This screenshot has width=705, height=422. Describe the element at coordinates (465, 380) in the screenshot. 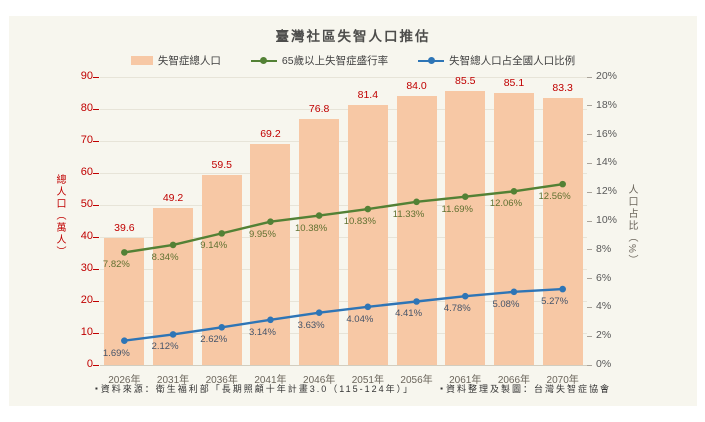

I see `x-axis-label: 2061年` at that location.